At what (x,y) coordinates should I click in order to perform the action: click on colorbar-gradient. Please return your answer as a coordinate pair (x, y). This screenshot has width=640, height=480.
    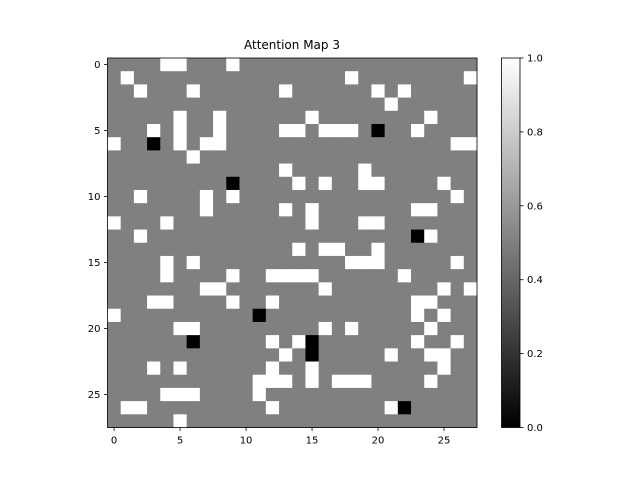
    Looking at the image, I should click on (511, 242).